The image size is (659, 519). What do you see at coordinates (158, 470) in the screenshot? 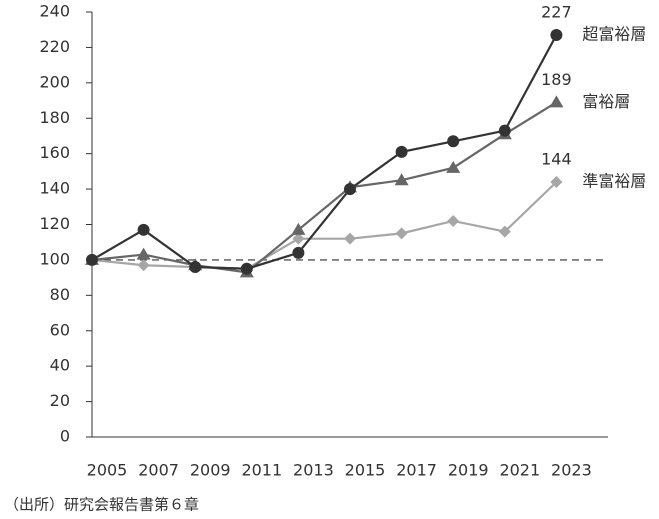
I see `x-tick-label: 2007` at bounding box center [158, 470].